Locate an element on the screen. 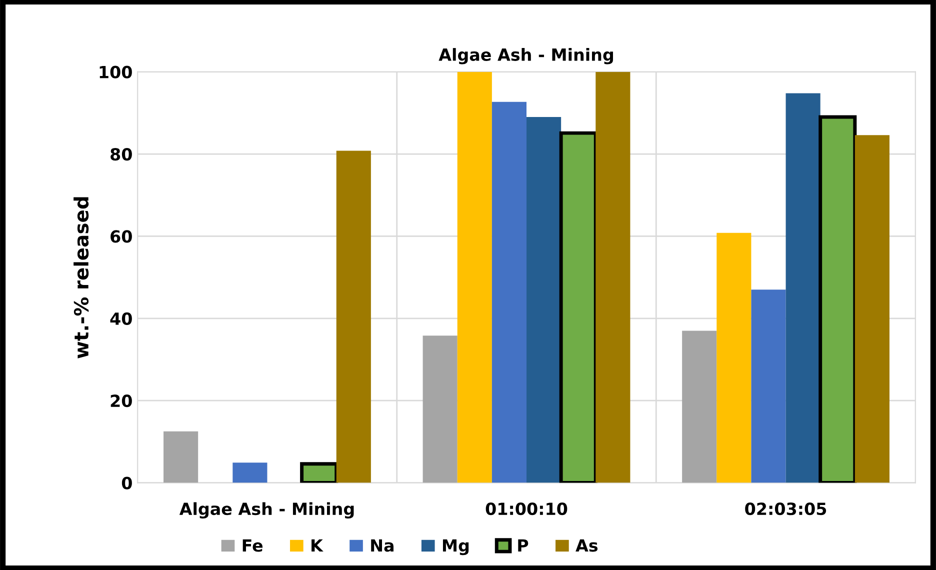 The height and width of the screenshot is (570, 936). y-tick-label: 0 is located at coordinates (127, 483).